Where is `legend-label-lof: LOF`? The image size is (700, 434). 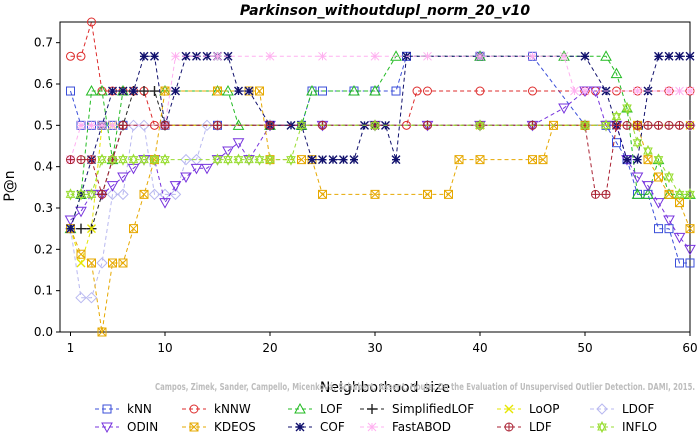 legend-label-lof: LOF is located at coordinates (331, 409).